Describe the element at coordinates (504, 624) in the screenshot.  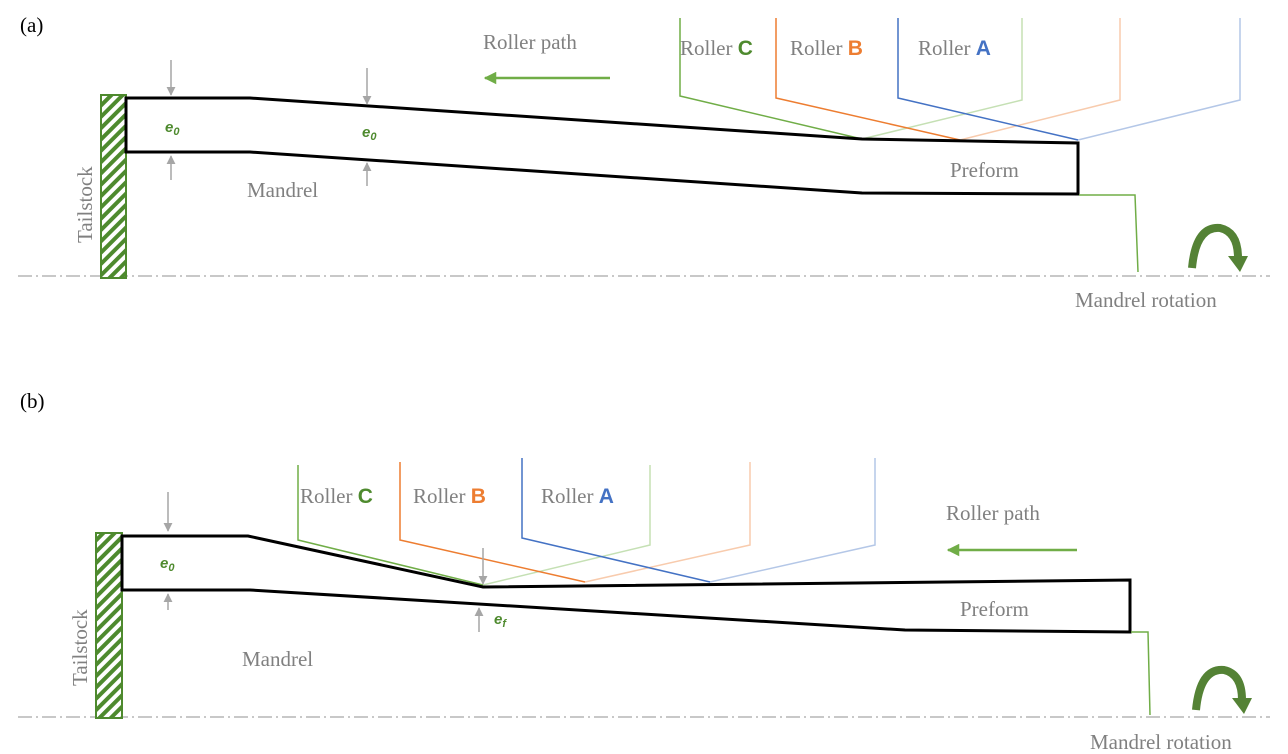
I see `subscript: f` at that location.